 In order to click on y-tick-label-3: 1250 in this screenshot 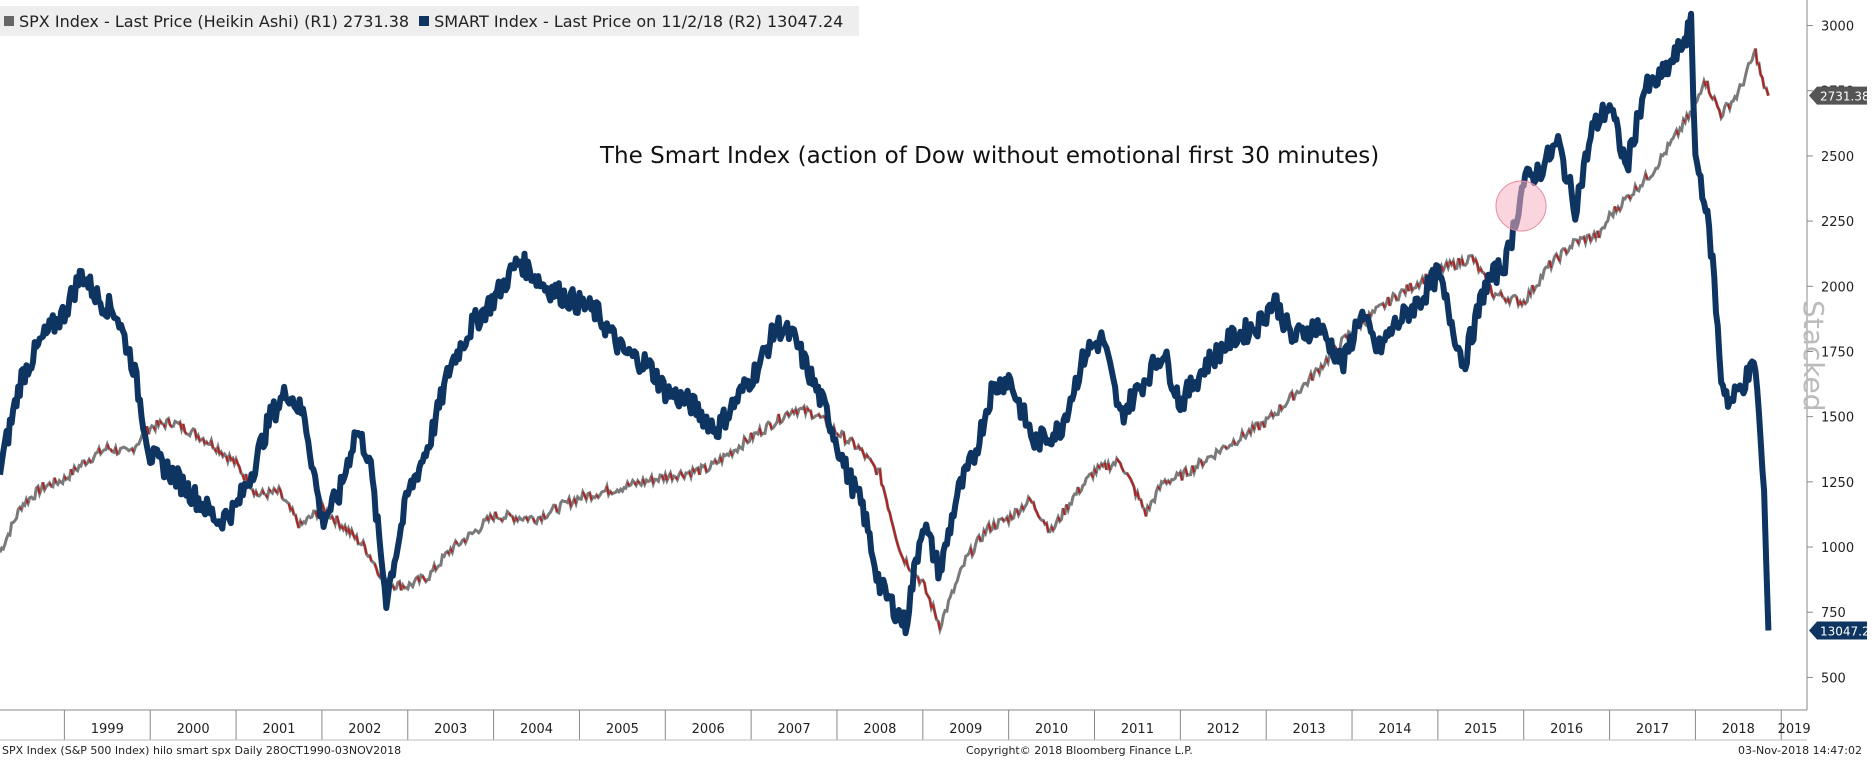, I will do `click(1837, 483)`.